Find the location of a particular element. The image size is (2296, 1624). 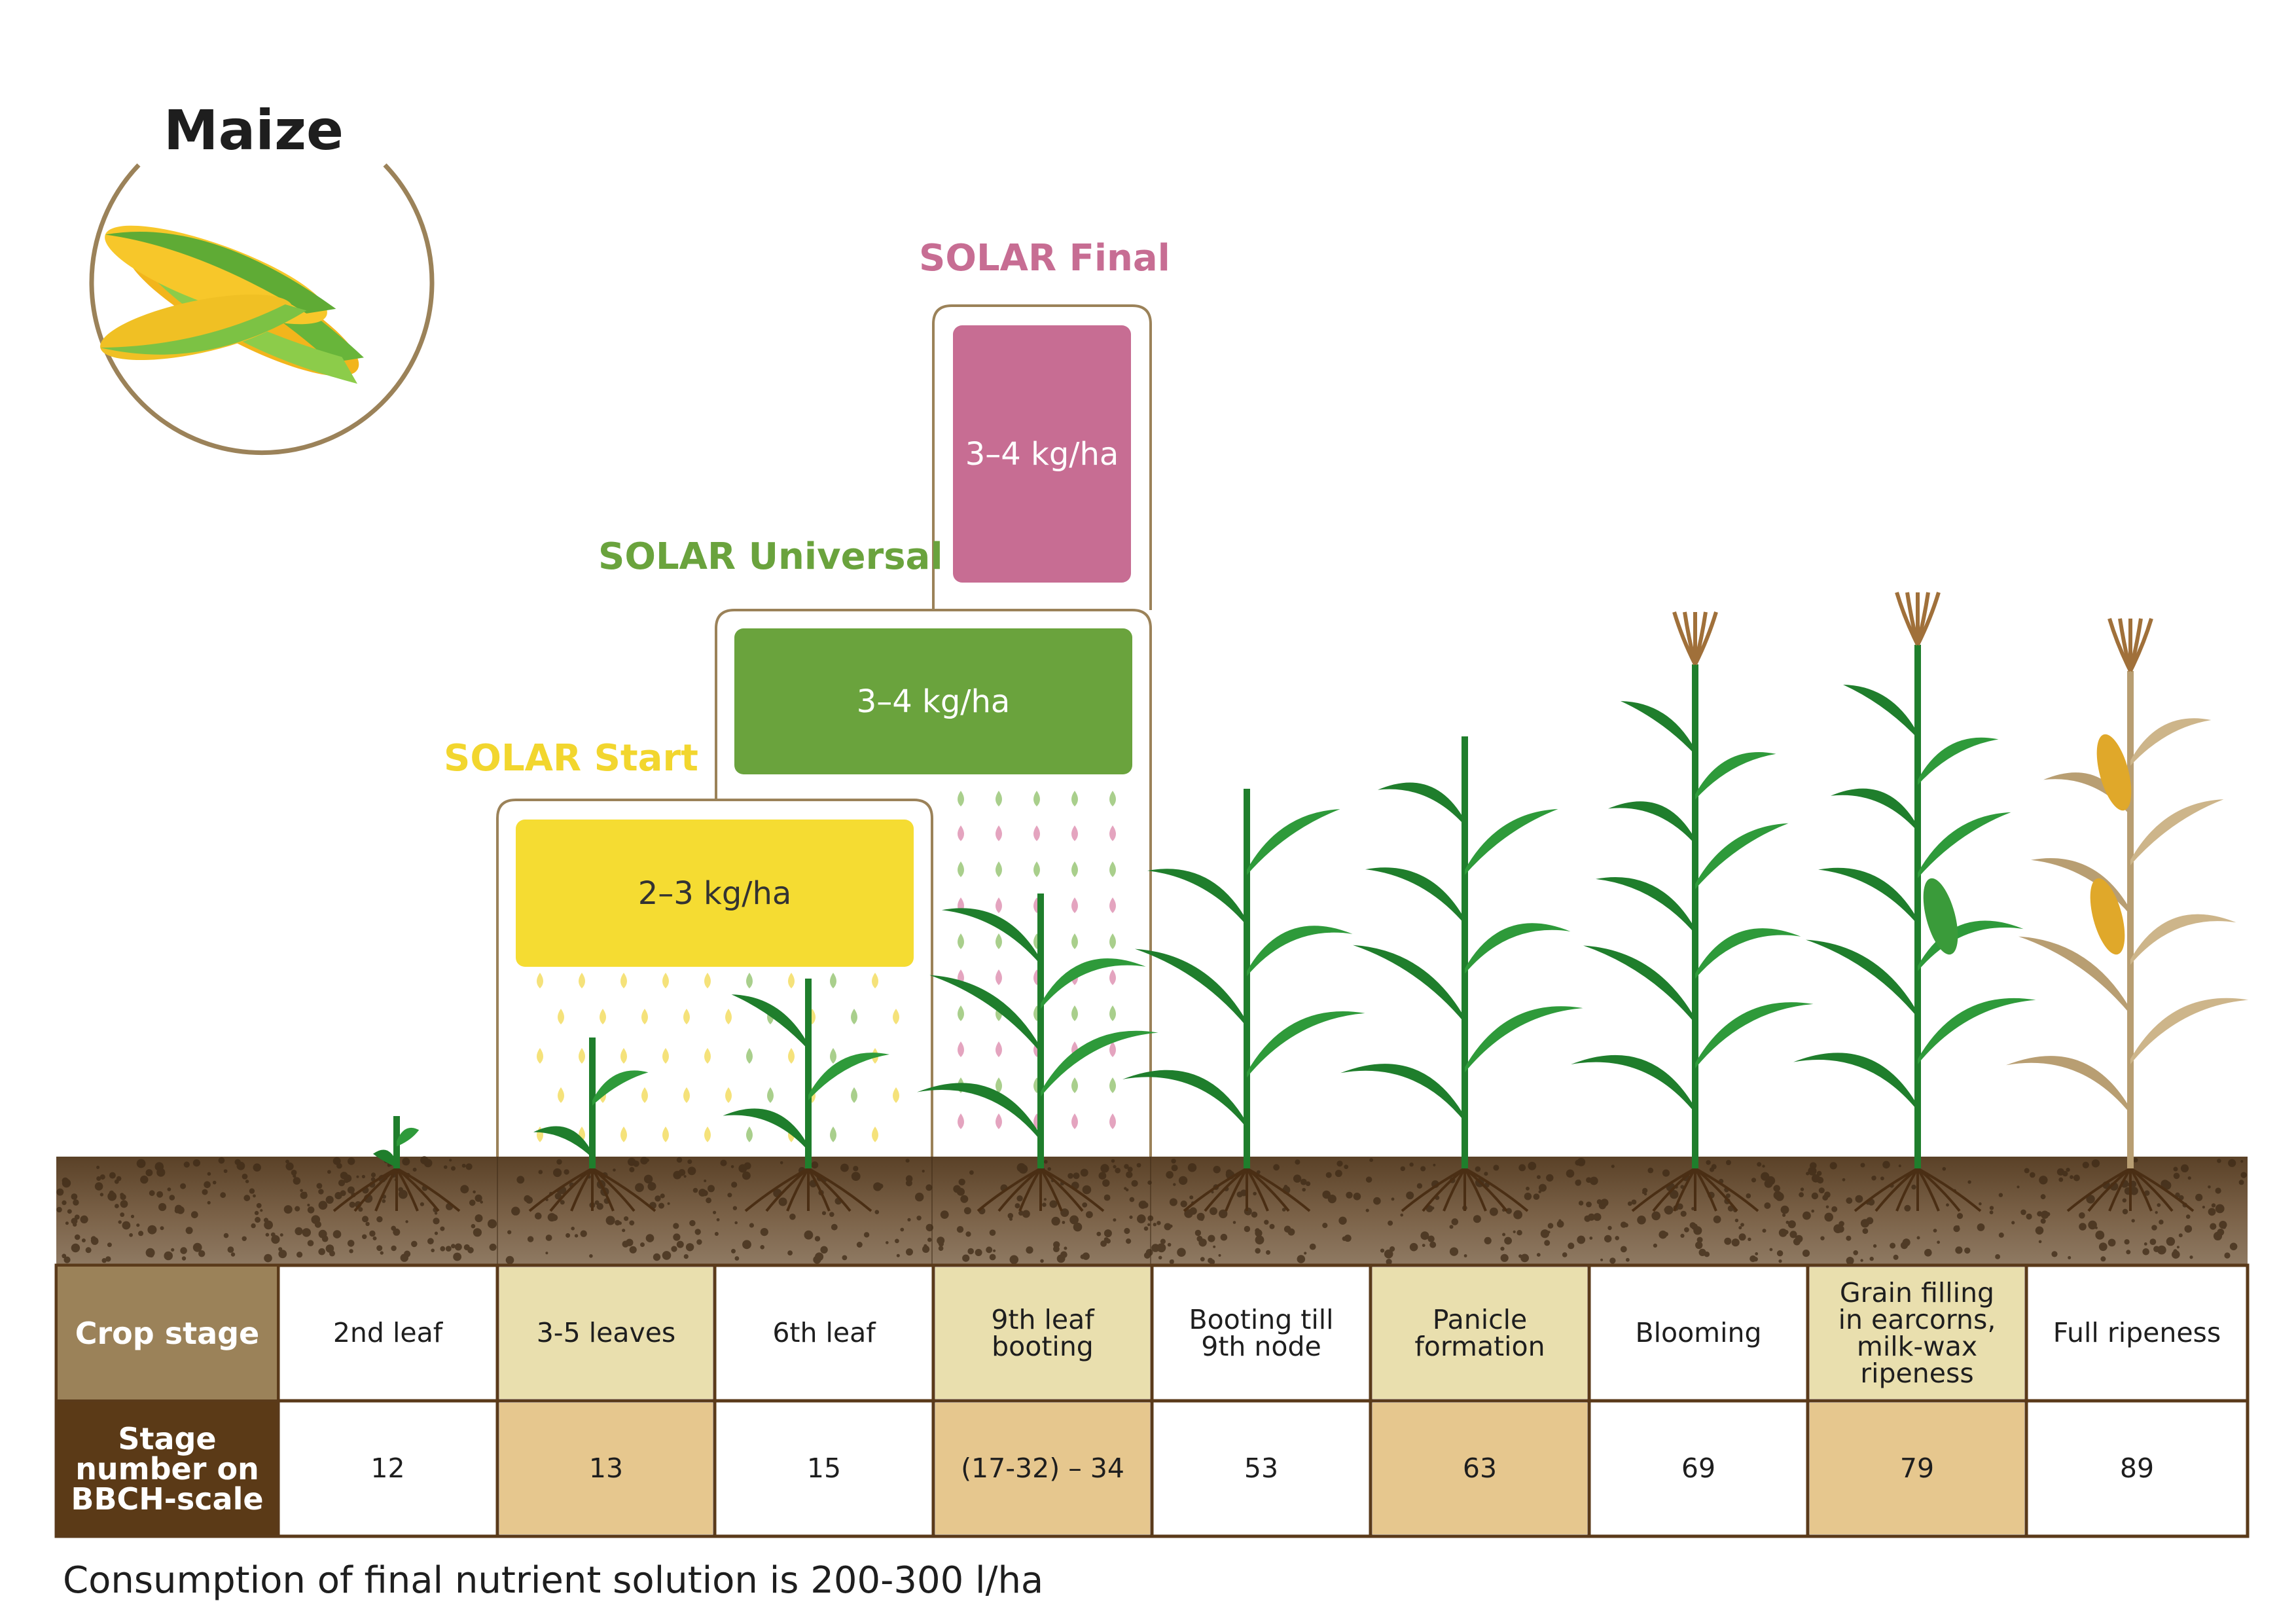

solar-universal-title: SOLAR Universal is located at coordinates (770, 556).